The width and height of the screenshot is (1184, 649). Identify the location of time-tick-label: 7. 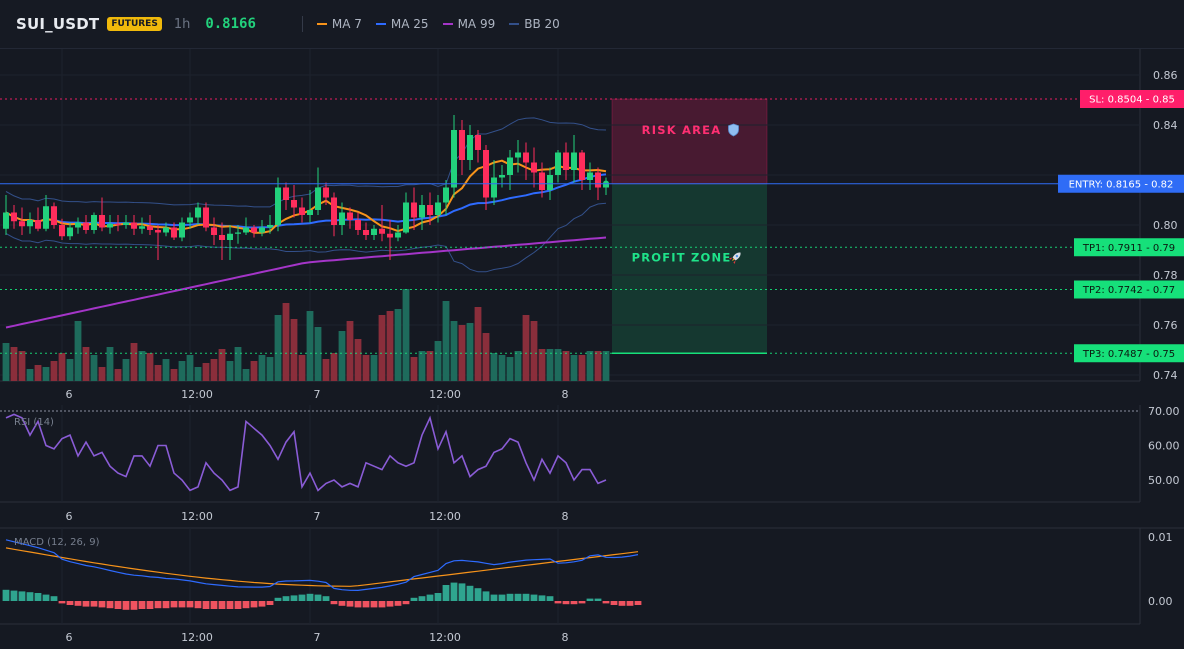
(317, 637).